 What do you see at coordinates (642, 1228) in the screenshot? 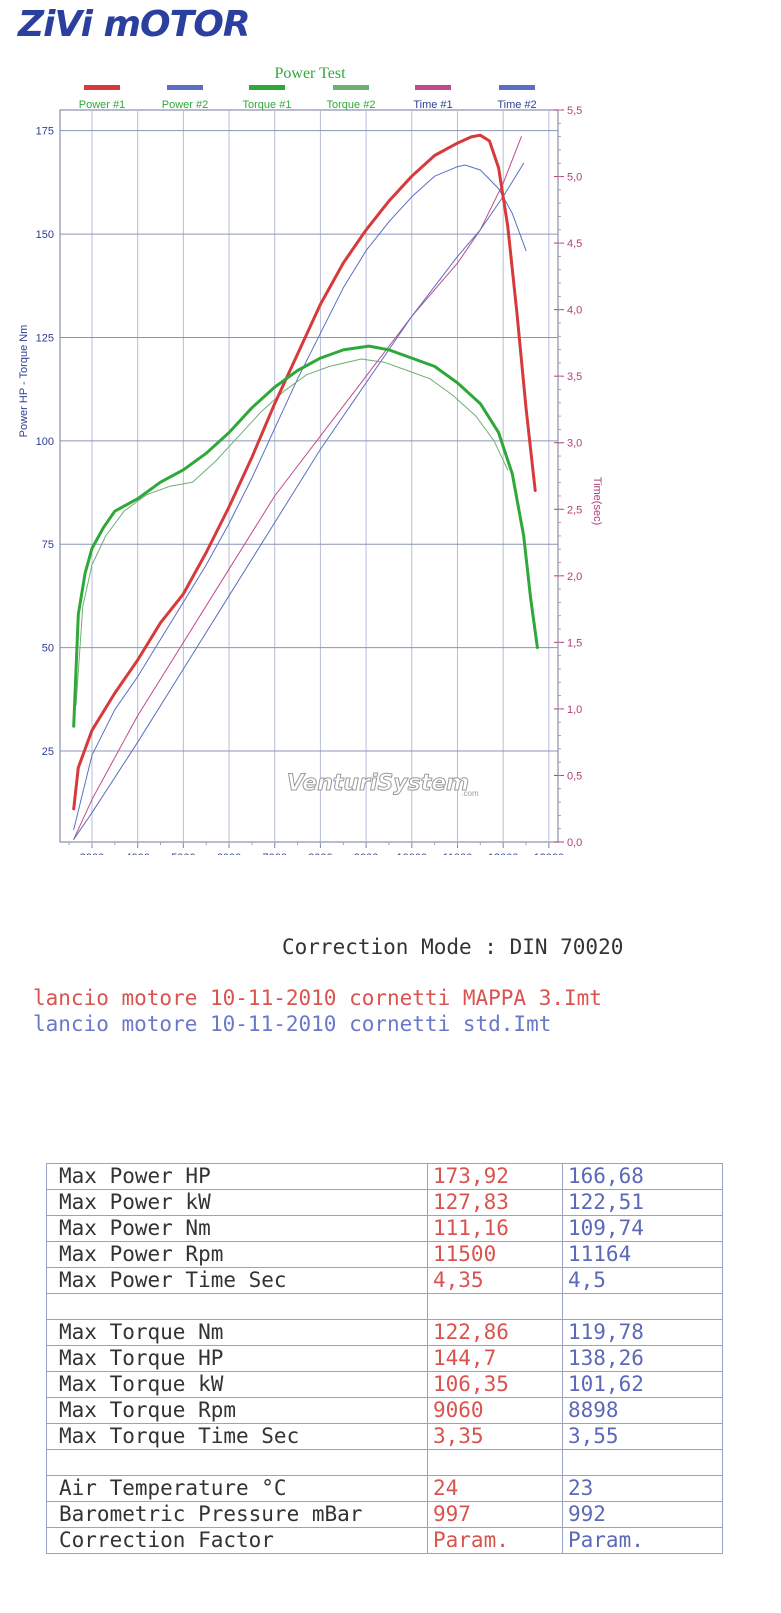
I see `results-value-run2: 109,74` at bounding box center [642, 1228].